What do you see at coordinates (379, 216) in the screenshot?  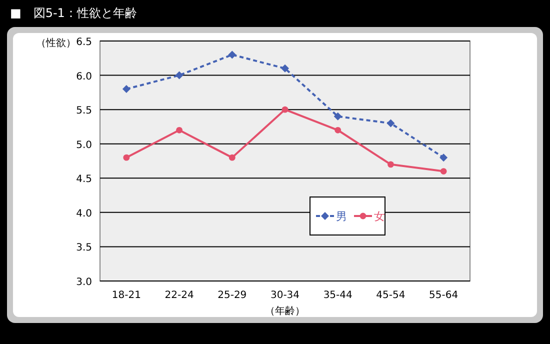 I see `legend-label: 女` at bounding box center [379, 216].